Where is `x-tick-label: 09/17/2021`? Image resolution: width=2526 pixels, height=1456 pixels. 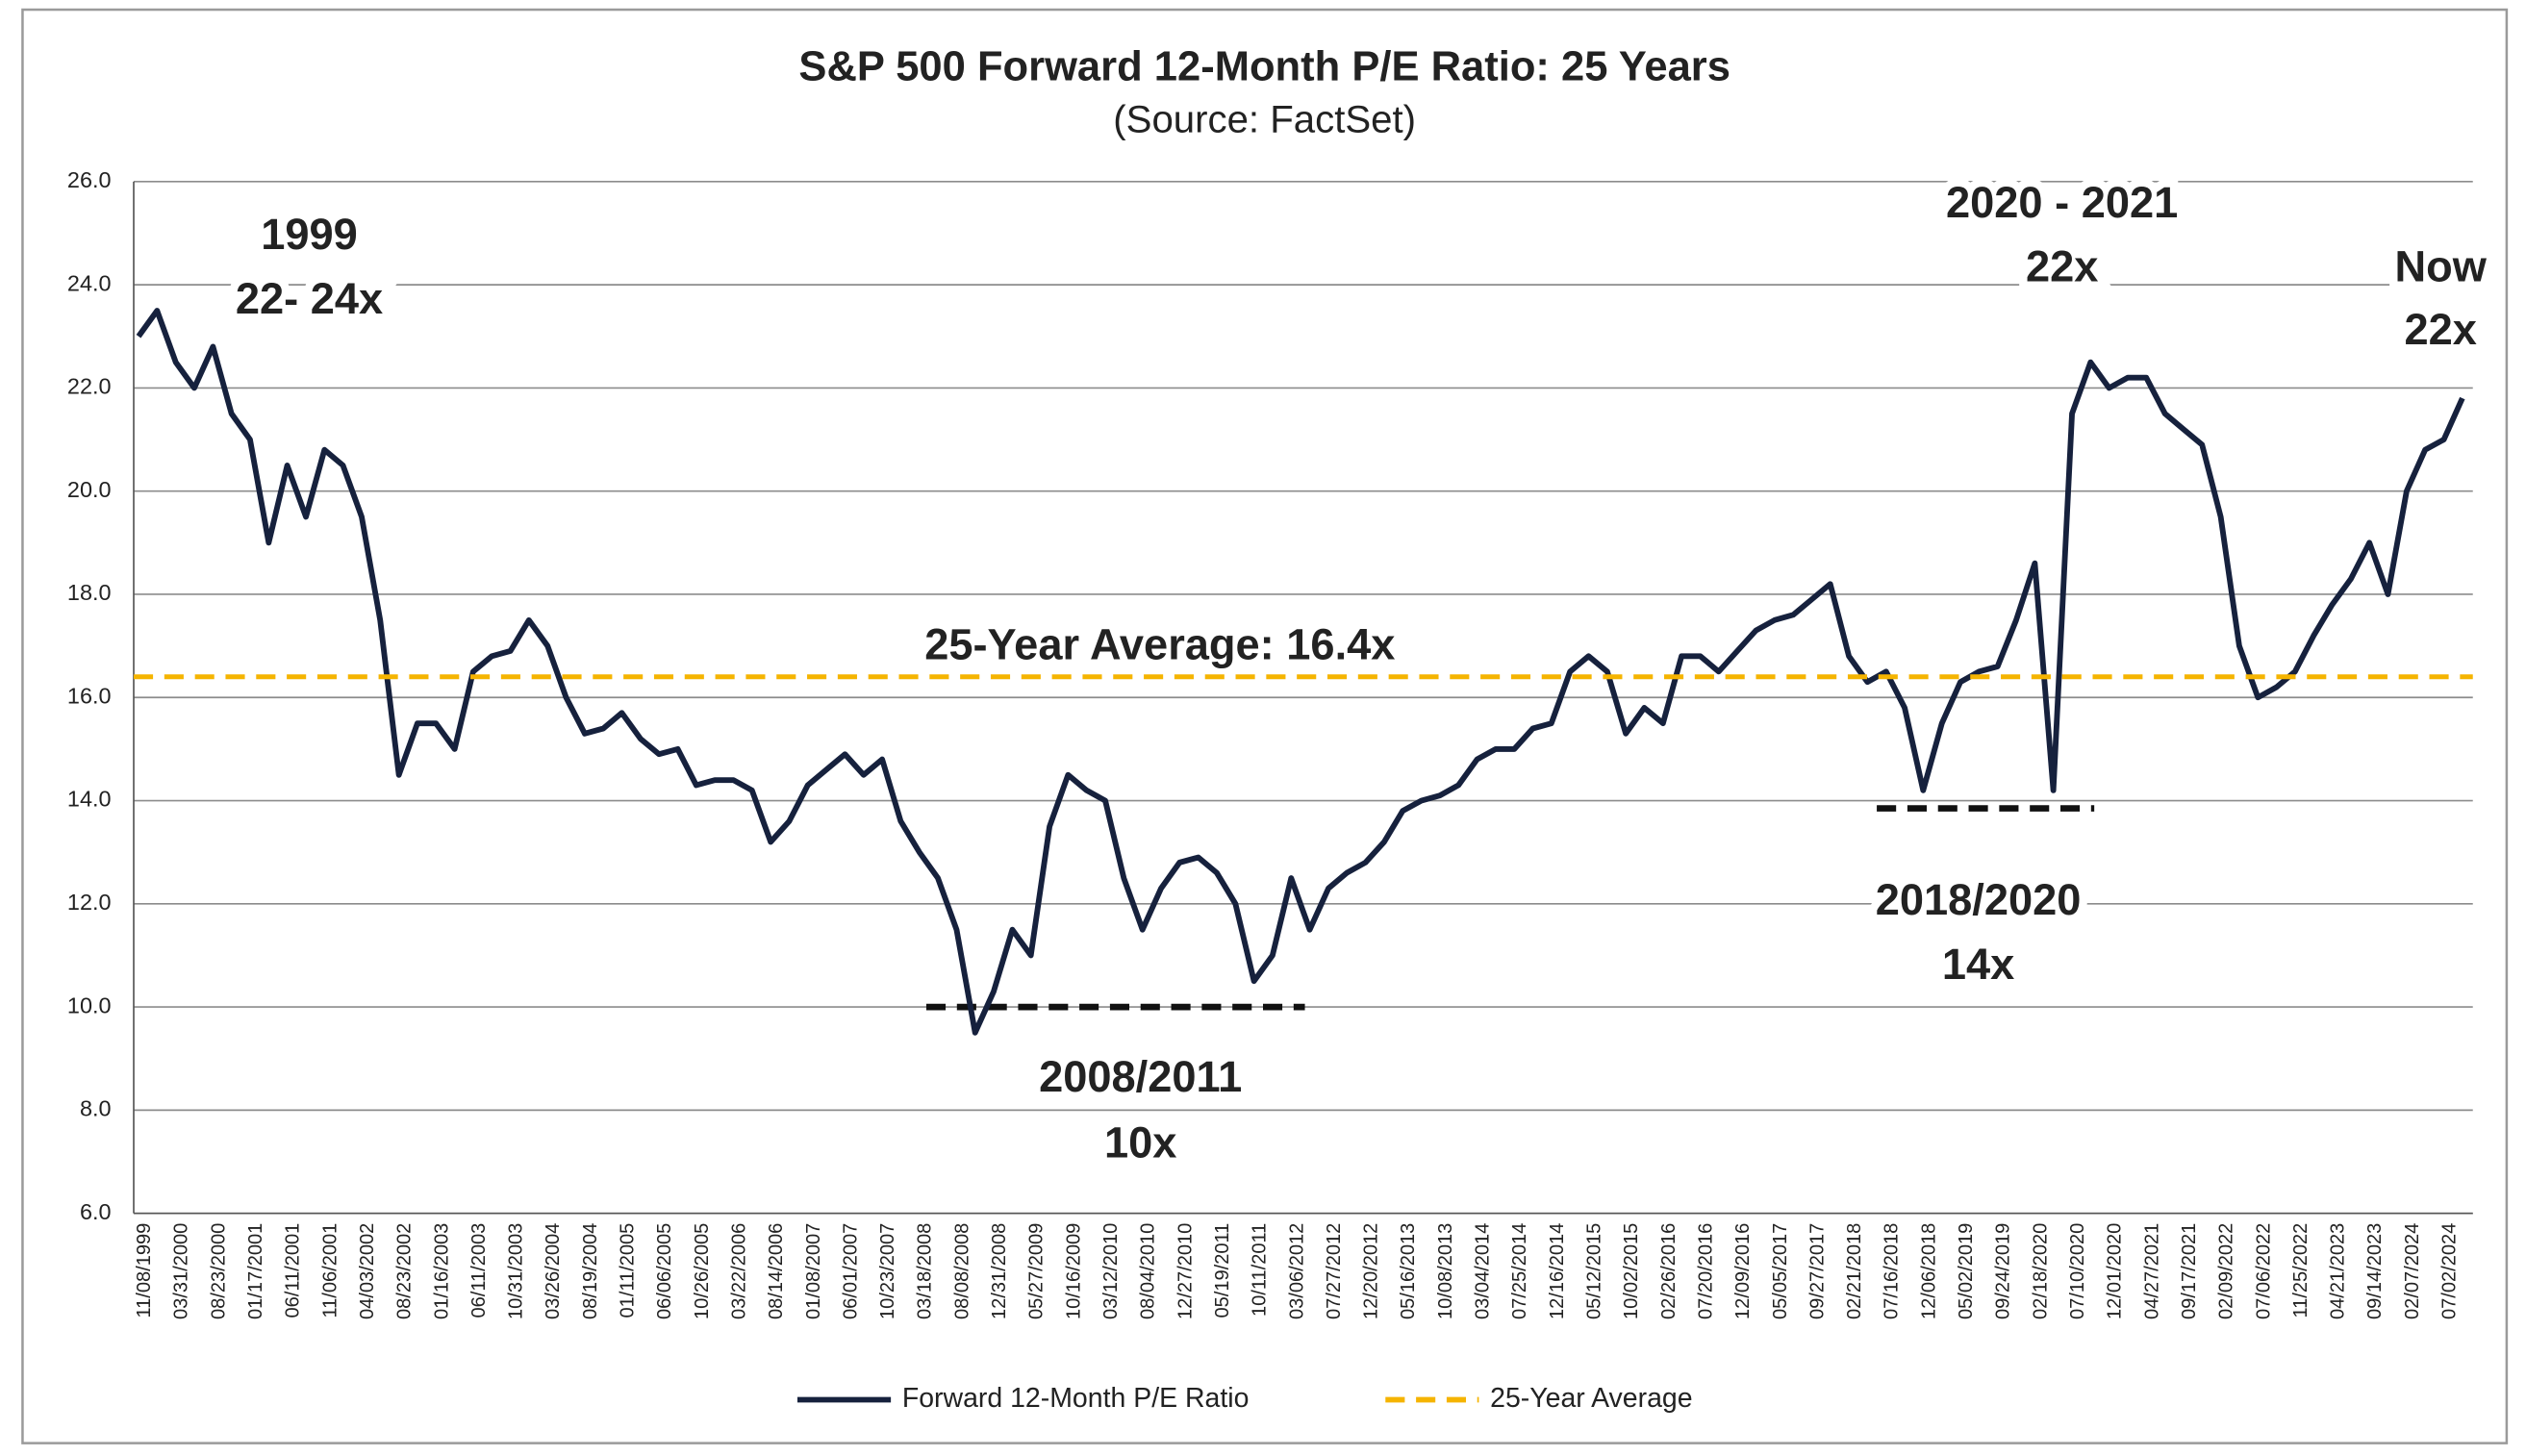 x-tick-label: 09/17/2021 is located at coordinates (2189, 1271).